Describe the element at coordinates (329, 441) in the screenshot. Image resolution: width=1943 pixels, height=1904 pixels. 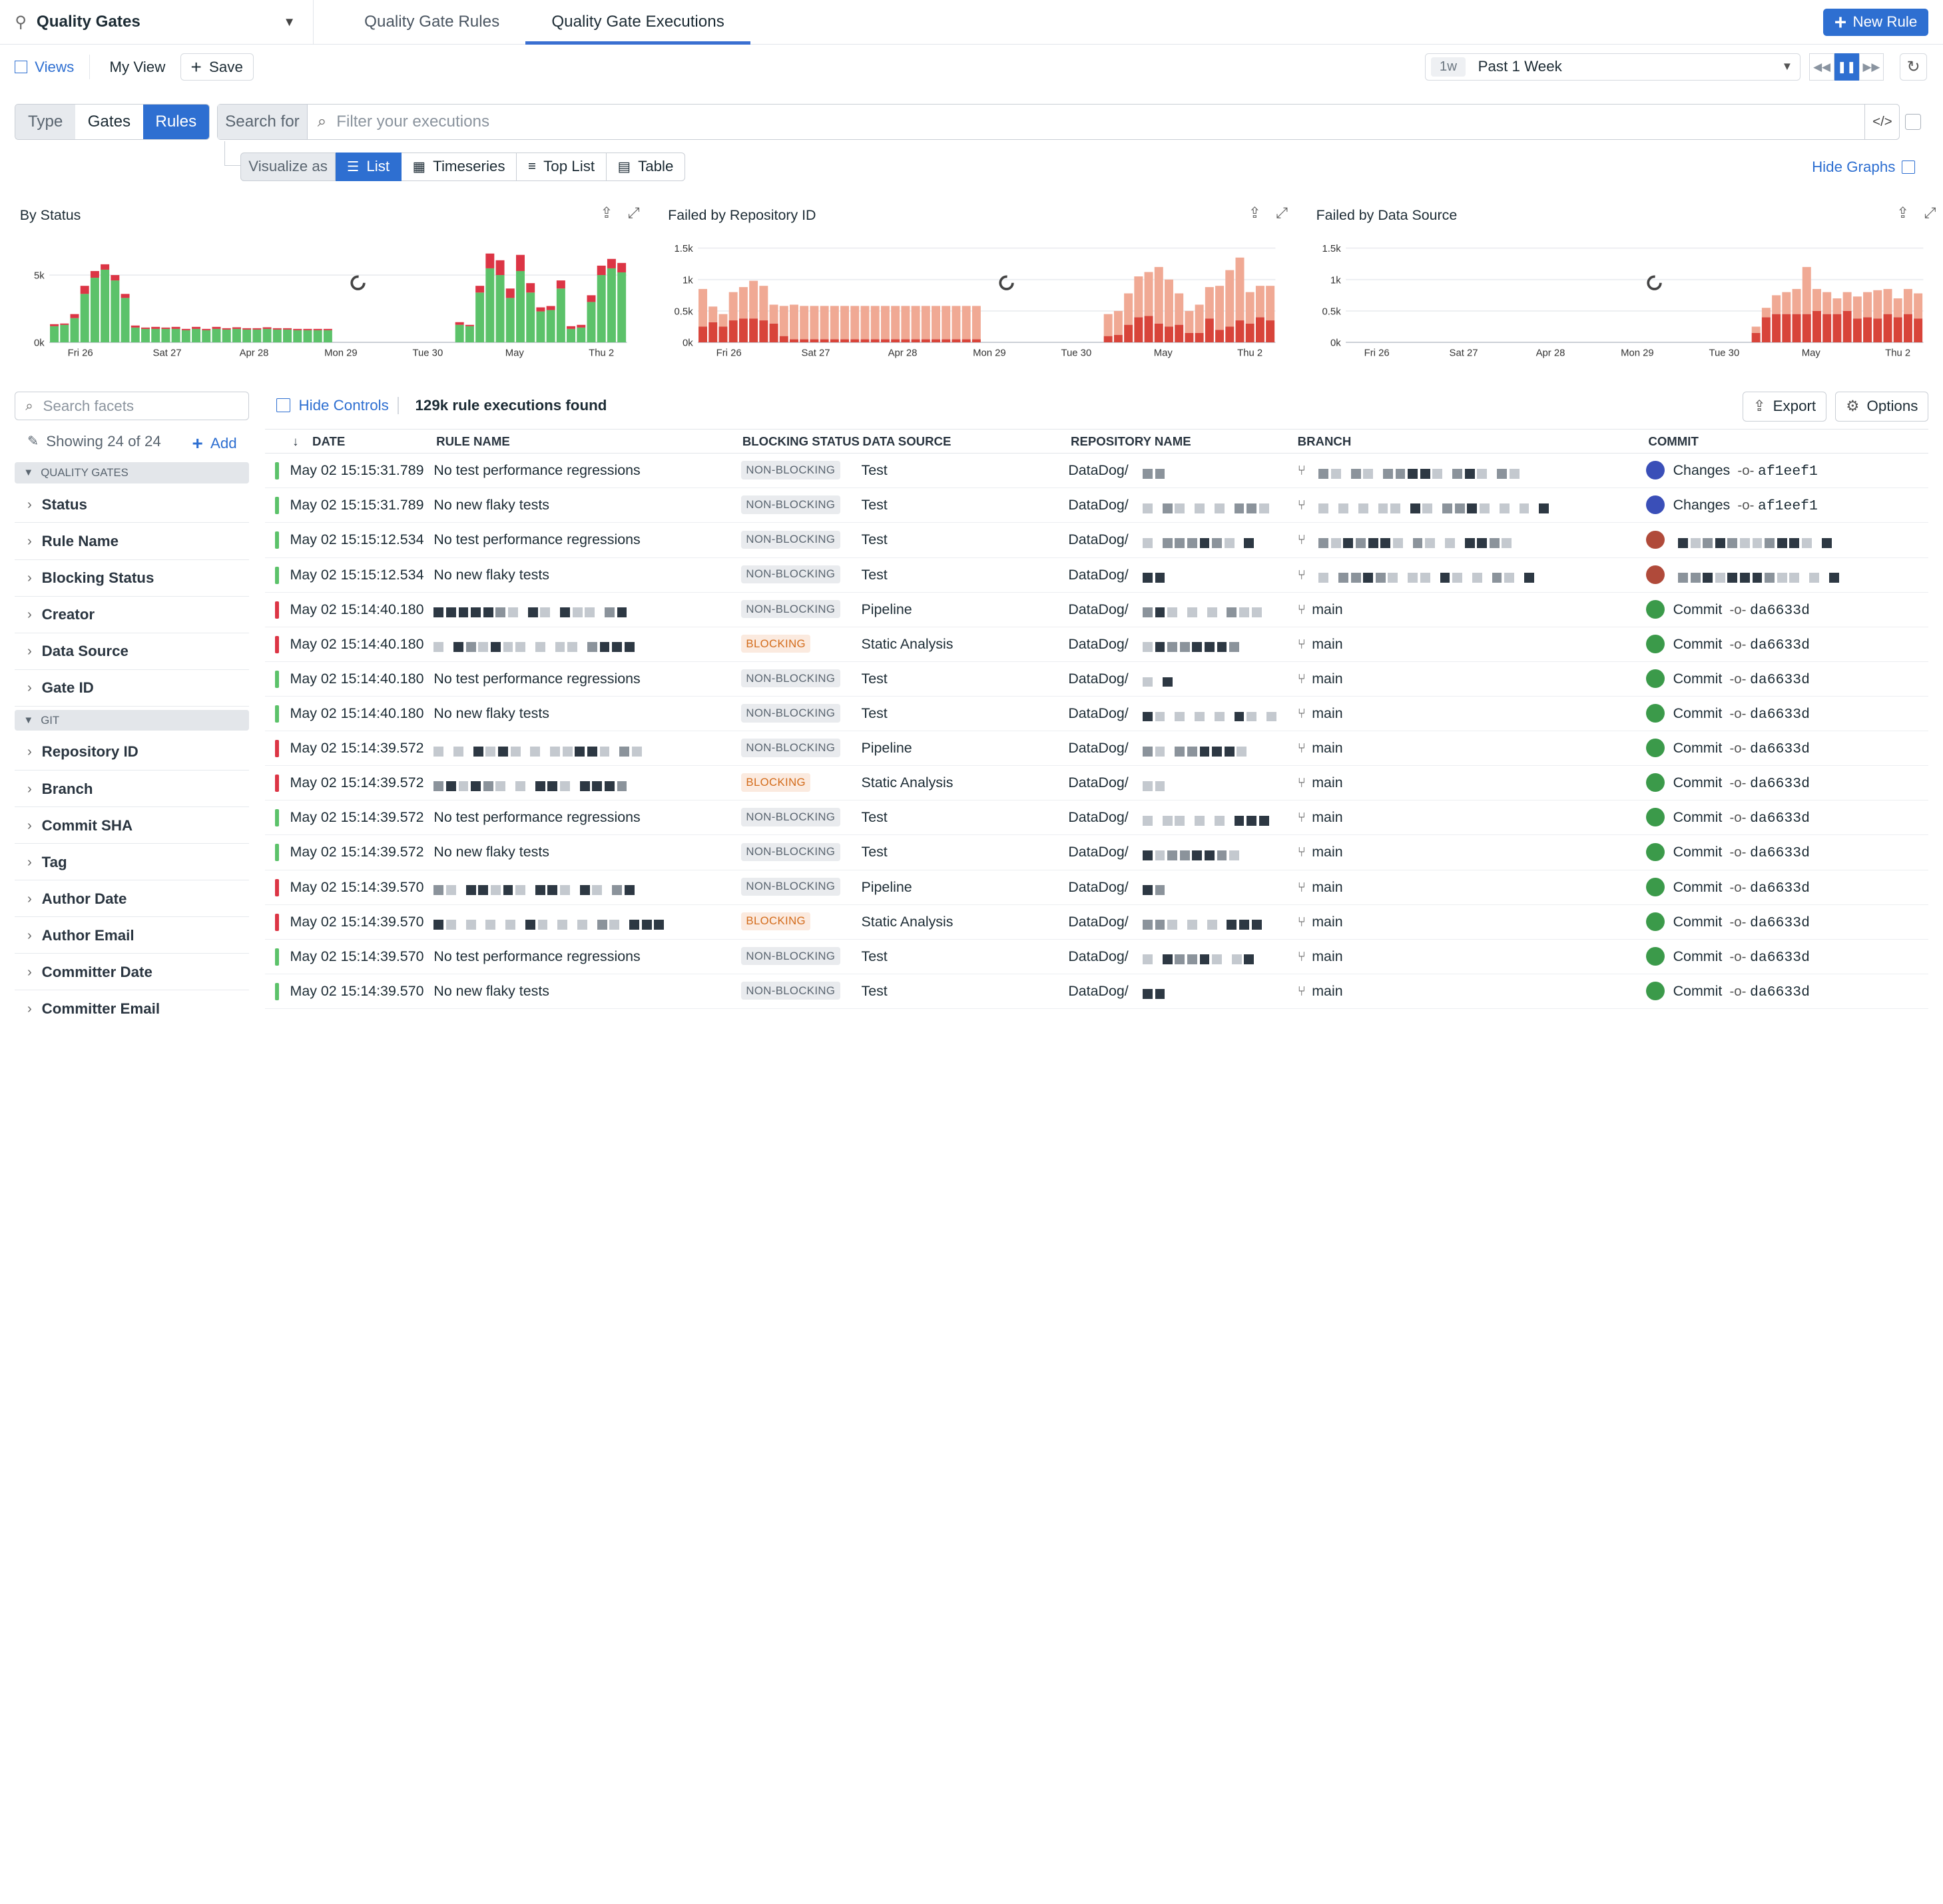
I see `column-date: DATE` at that location.